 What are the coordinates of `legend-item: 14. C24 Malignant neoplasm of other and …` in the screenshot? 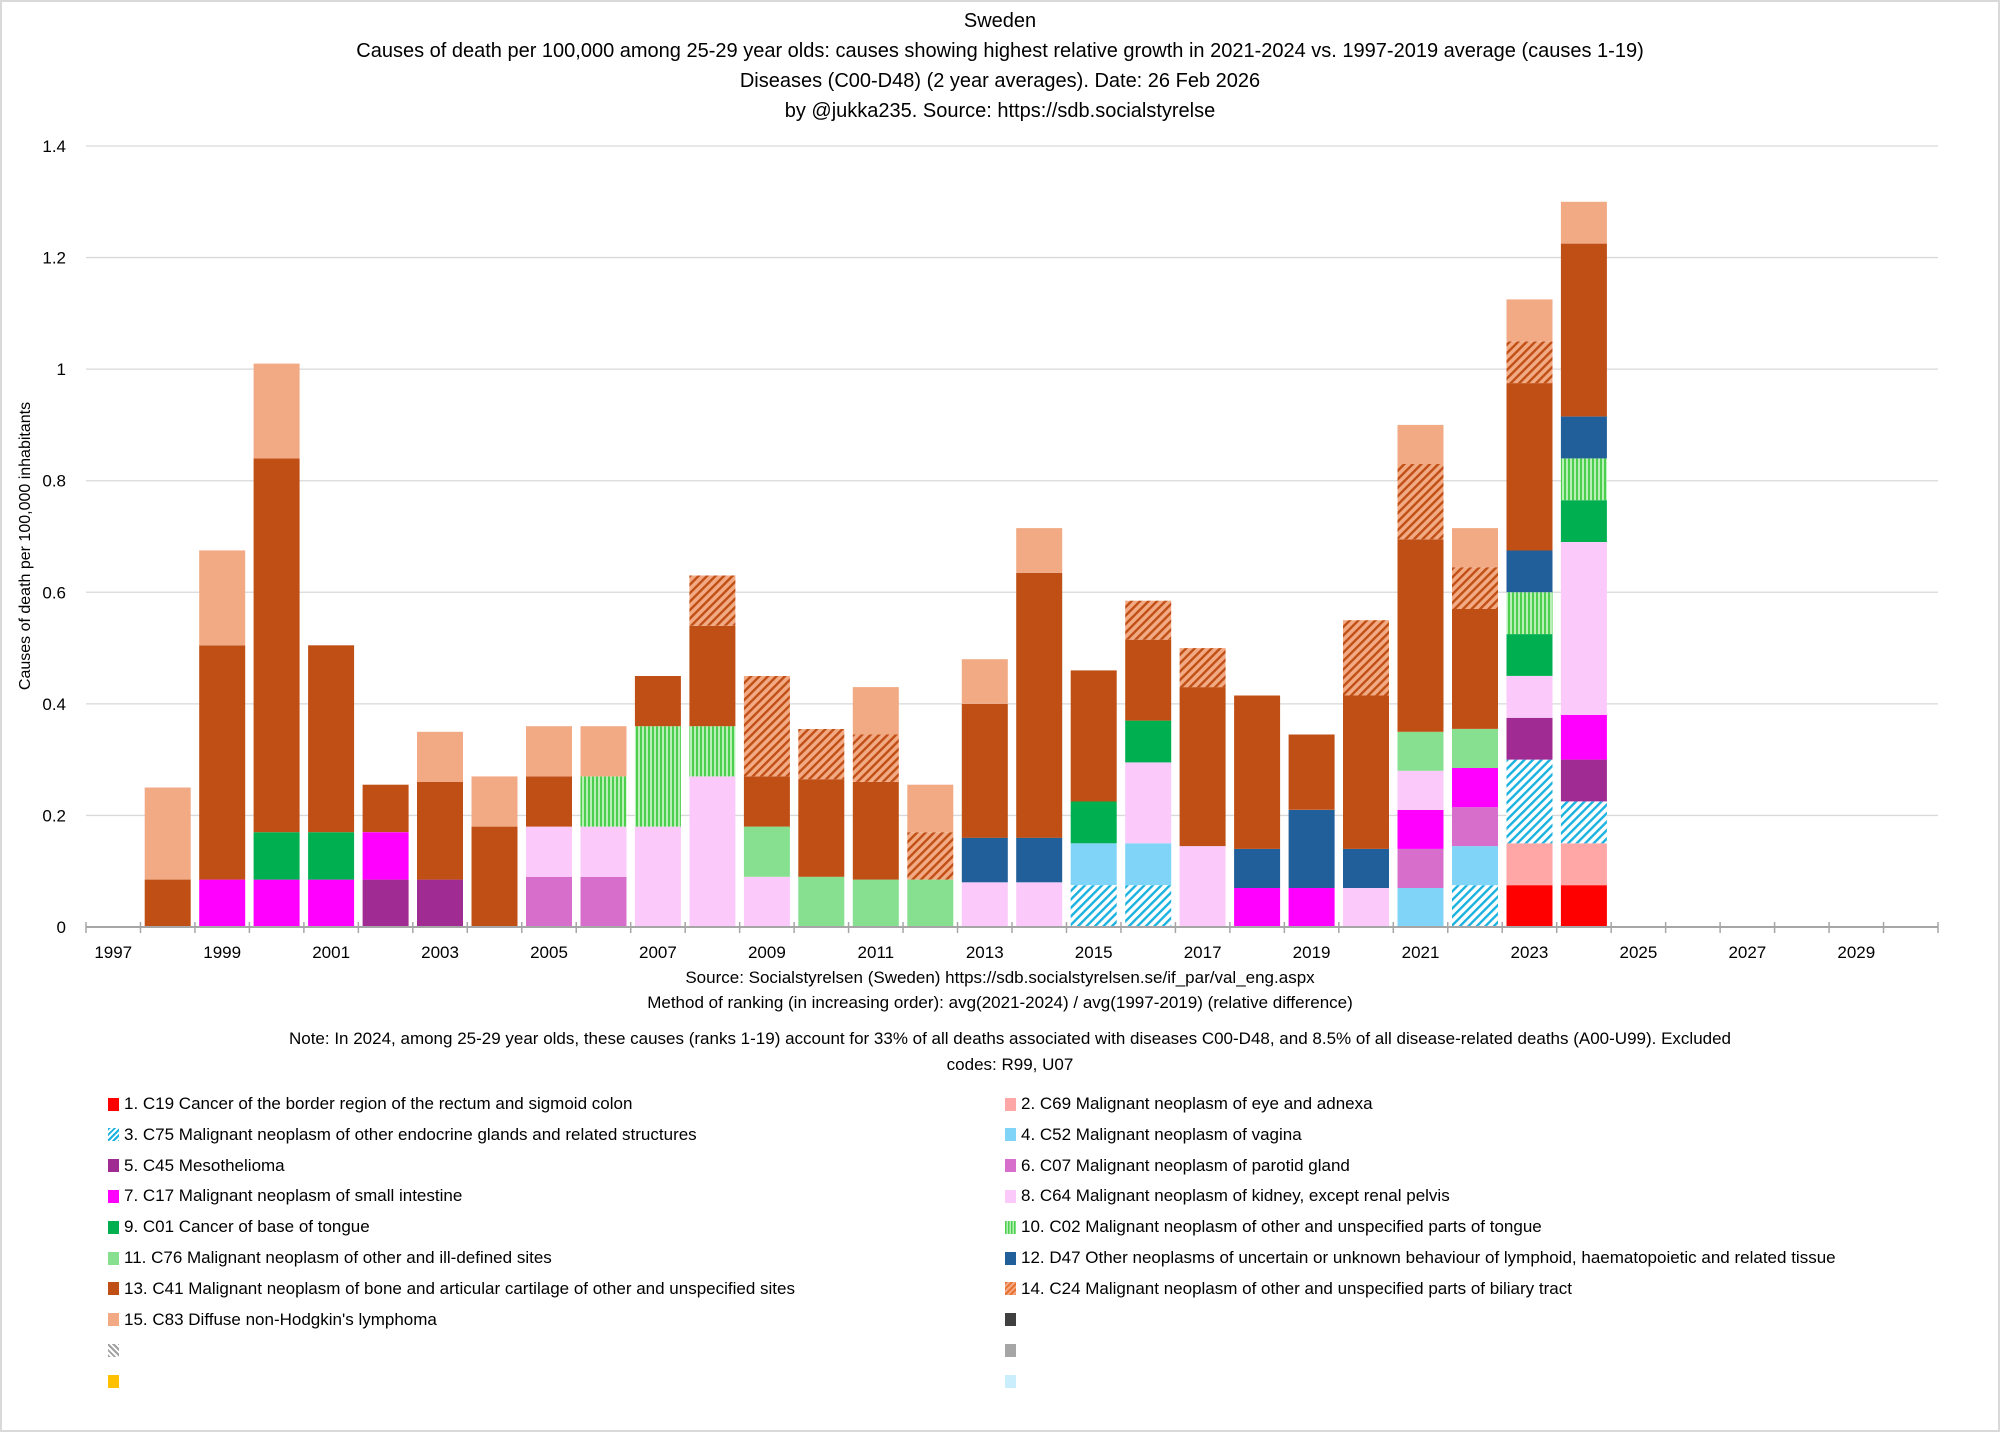 It's located at (1288, 1289).